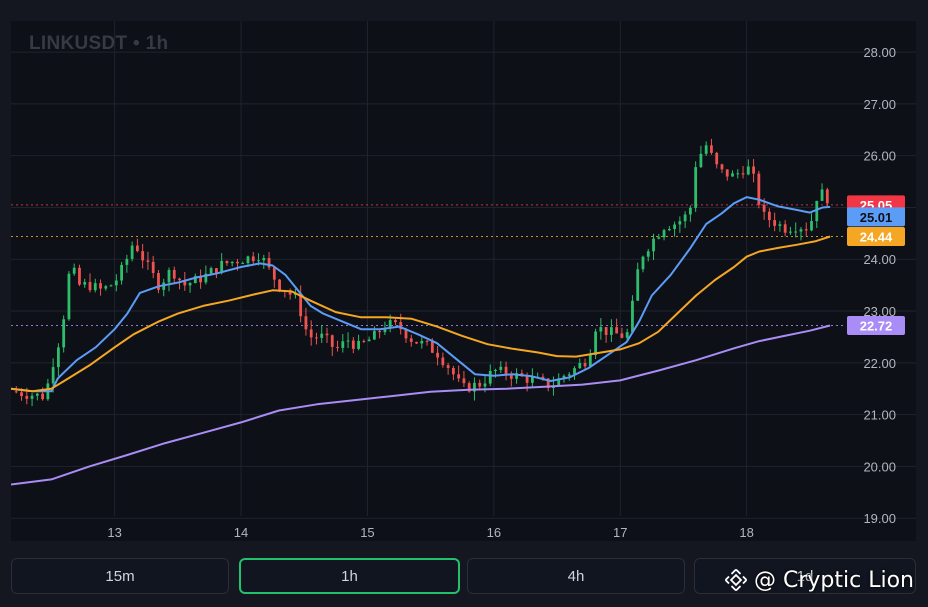  What do you see at coordinates (349, 576) in the screenshot?
I see `timeframe-1h-button: 1h` at bounding box center [349, 576].